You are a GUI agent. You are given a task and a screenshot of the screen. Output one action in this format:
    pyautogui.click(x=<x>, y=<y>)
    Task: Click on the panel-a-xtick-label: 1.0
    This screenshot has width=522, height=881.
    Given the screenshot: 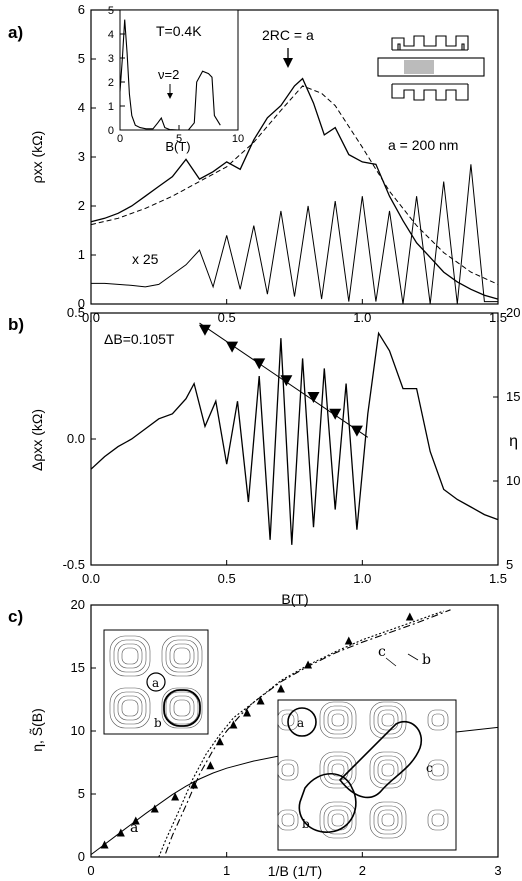 What is the action you would take?
    pyautogui.click(x=362, y=317)
    